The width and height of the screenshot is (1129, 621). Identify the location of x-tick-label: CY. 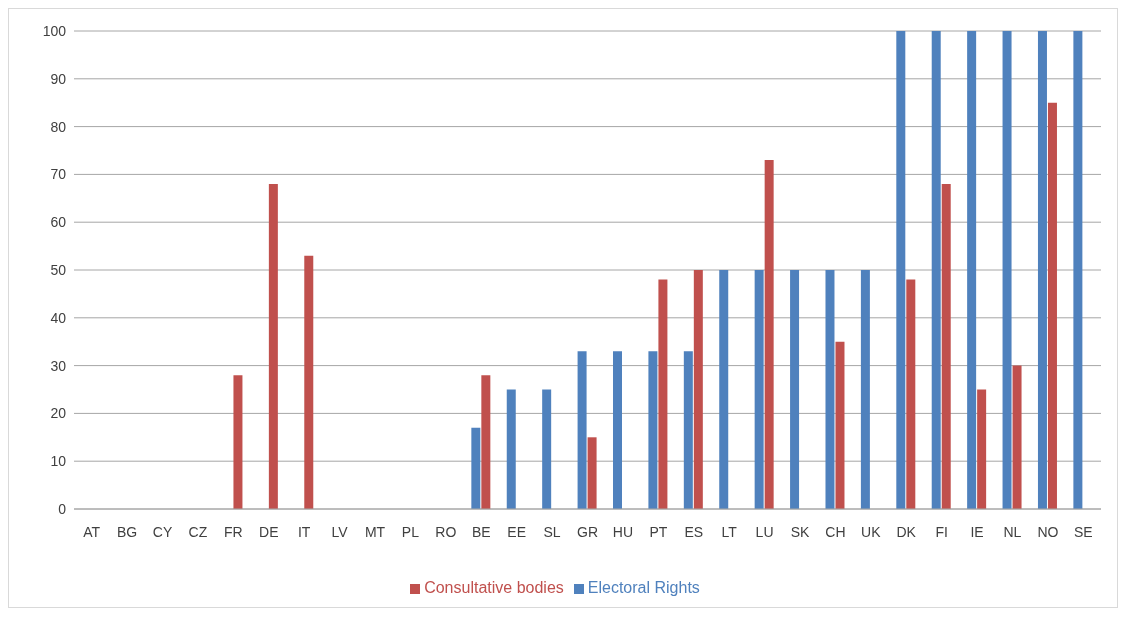
(162, 531).